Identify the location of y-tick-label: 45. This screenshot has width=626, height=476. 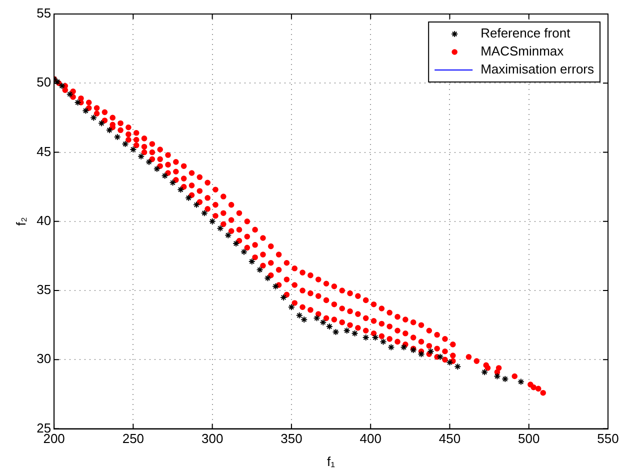
(44, 151).